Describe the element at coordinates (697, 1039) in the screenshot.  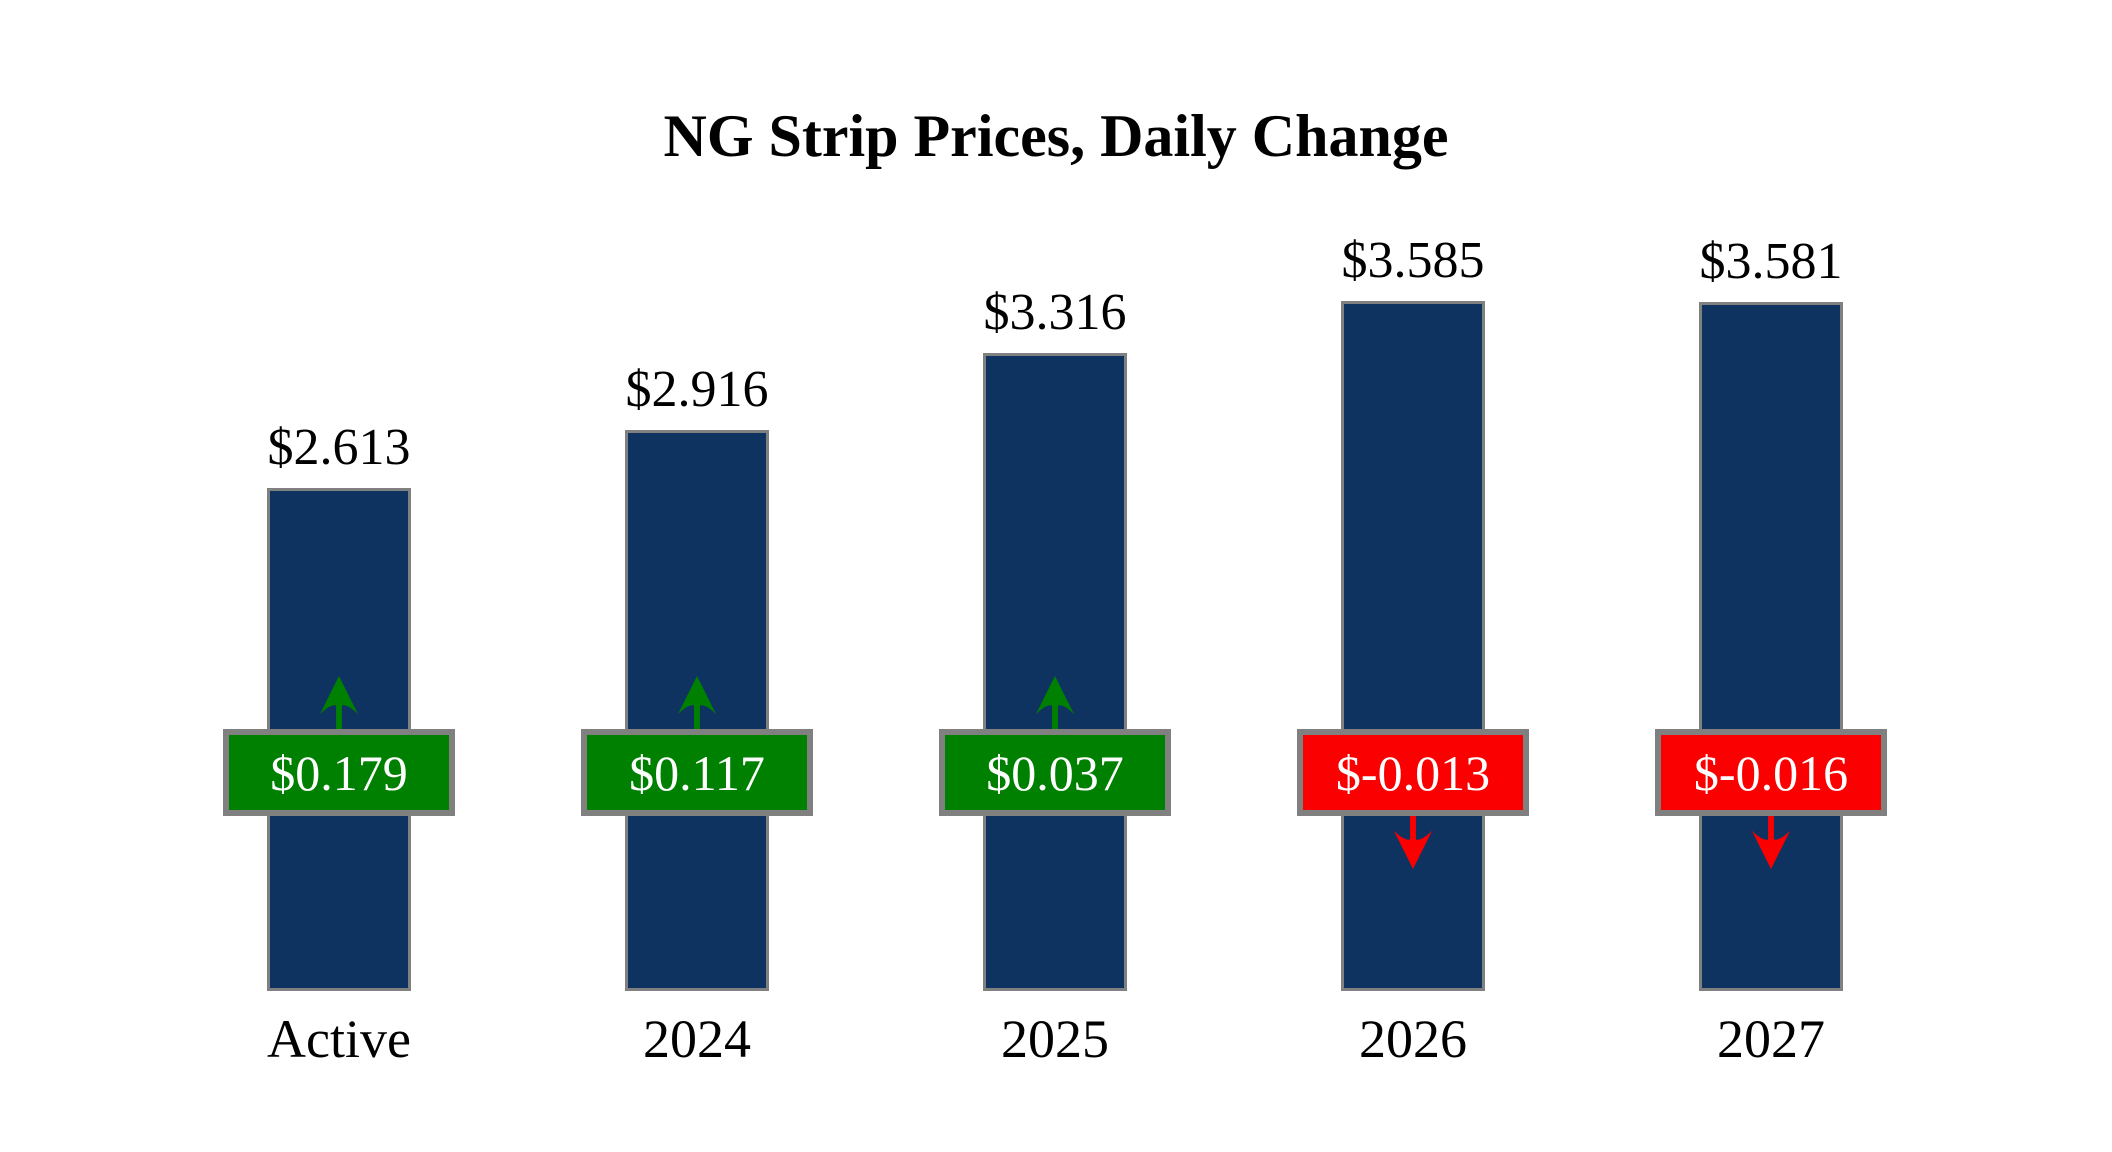
I see `category-label: 2024` at that location.